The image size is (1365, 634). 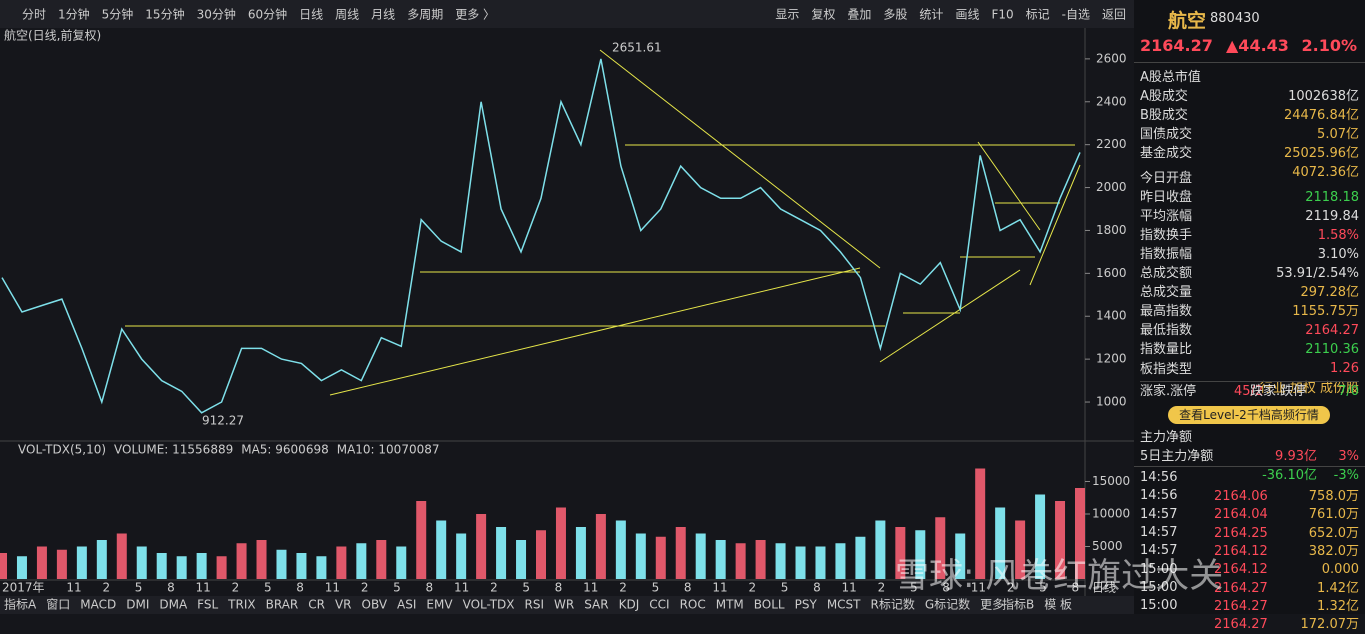 What do you see at coordinates (1241, 606) in the screenshot?
I see `trade-price: 2164.27` at bounding box center [1241, 606].